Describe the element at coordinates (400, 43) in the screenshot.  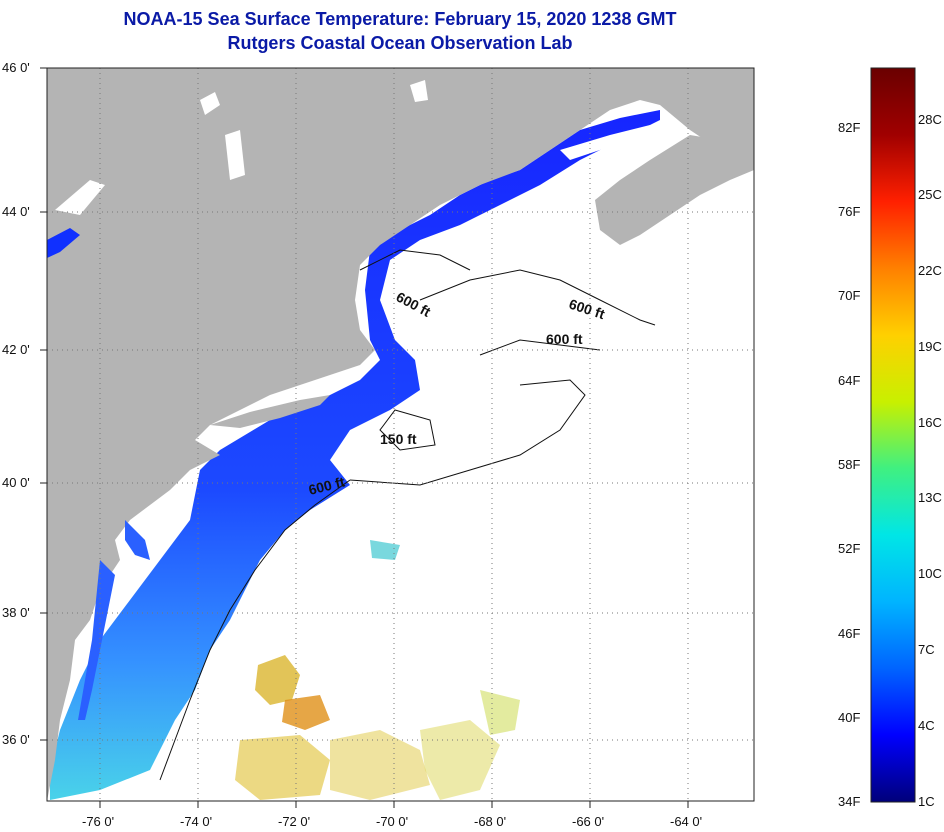
I see `map-subtitle: Rutgers Coastal Ocean Observation Lab` at that location.